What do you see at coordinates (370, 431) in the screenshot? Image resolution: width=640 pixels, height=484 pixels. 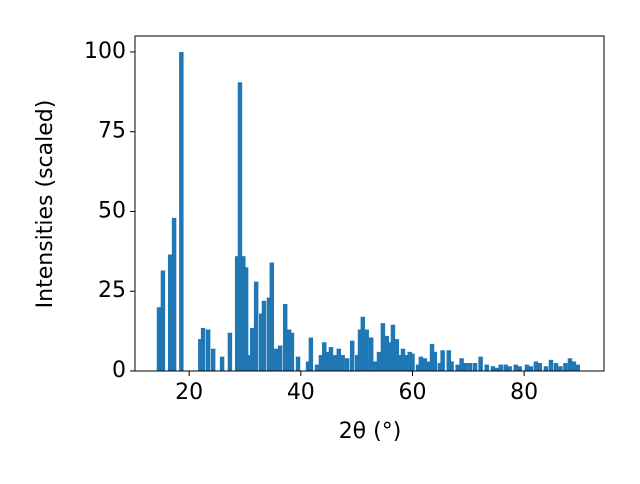 I see `x-axis-label: 2θ (°)` at bounding box center [370, 431].